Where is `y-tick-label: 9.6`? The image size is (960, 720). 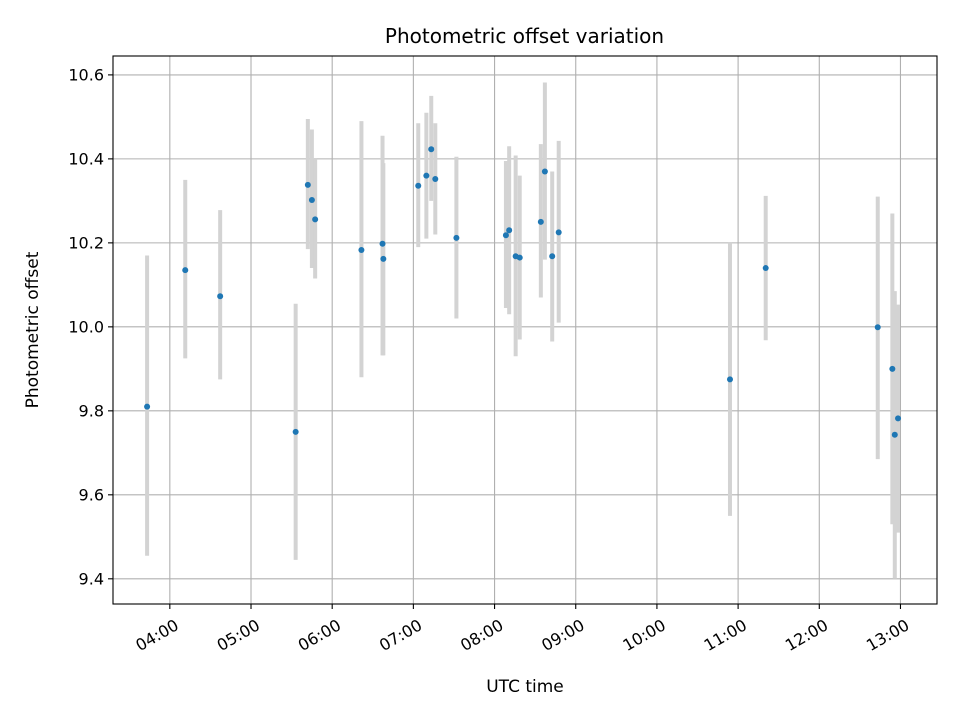
y-tick-label: 9.6 is located at coordinates (91, 494).